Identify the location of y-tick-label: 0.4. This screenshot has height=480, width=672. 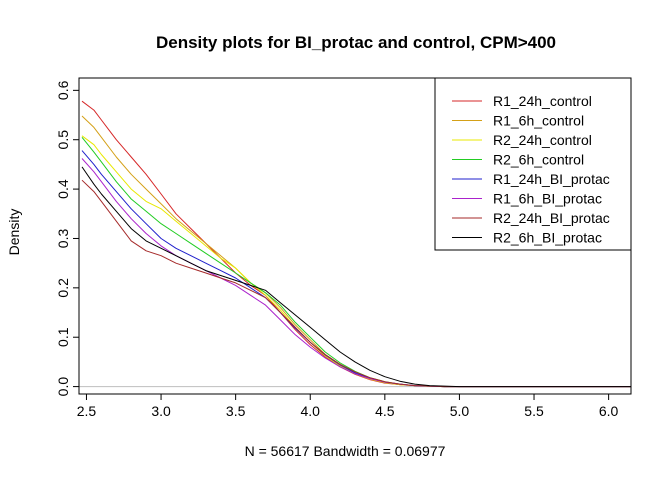
(63, 189).